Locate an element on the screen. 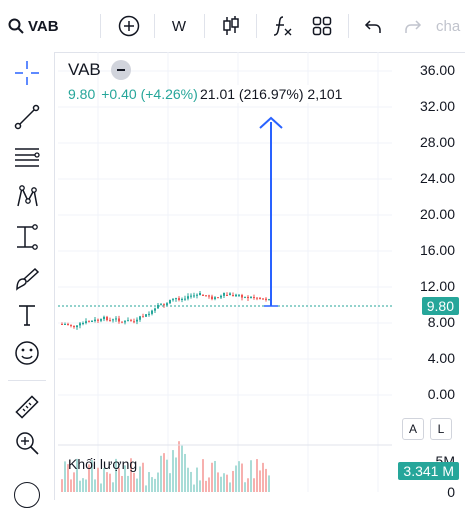  projection-tool is located at coordinates (27, 237).